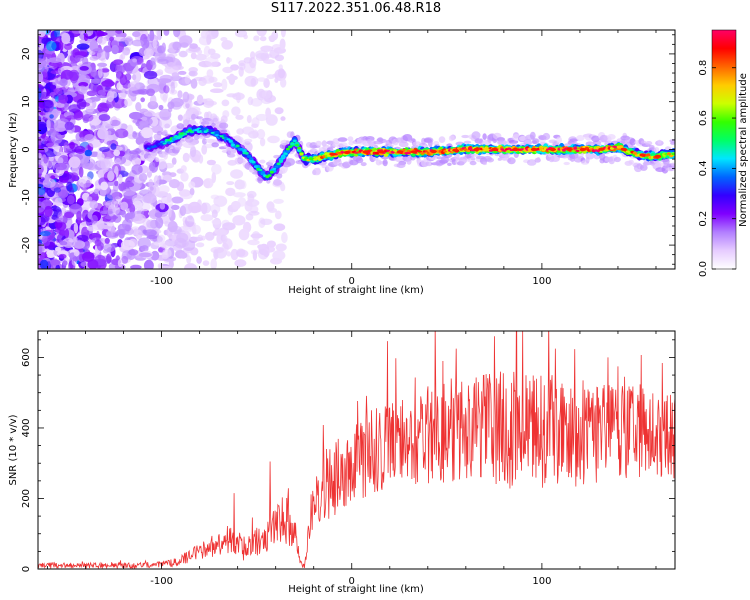 Image resolution: width=750 pixels, height=600 pixels. What do you see at coordinates (356, 589) in the screenshot?
I see `snr-x-axis-label: Height of straight line (km)` at bounding box center [356, 589].